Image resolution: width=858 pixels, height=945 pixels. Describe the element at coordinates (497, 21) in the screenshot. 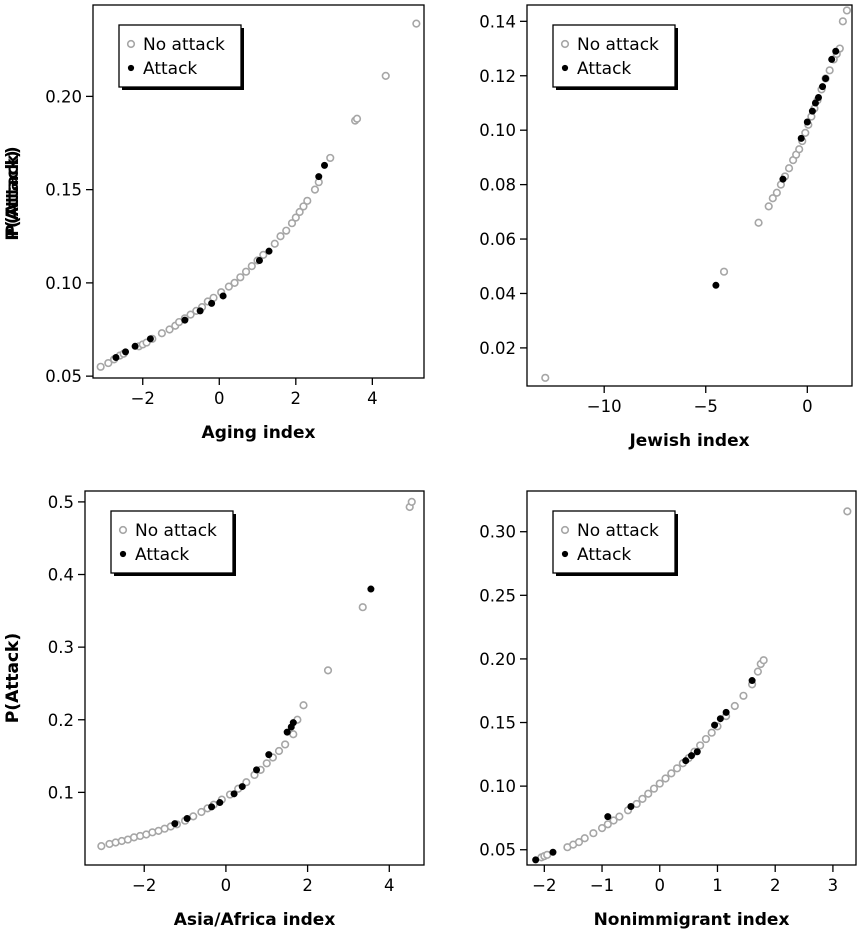

I see `y-tick-label: 0.14` at that location.